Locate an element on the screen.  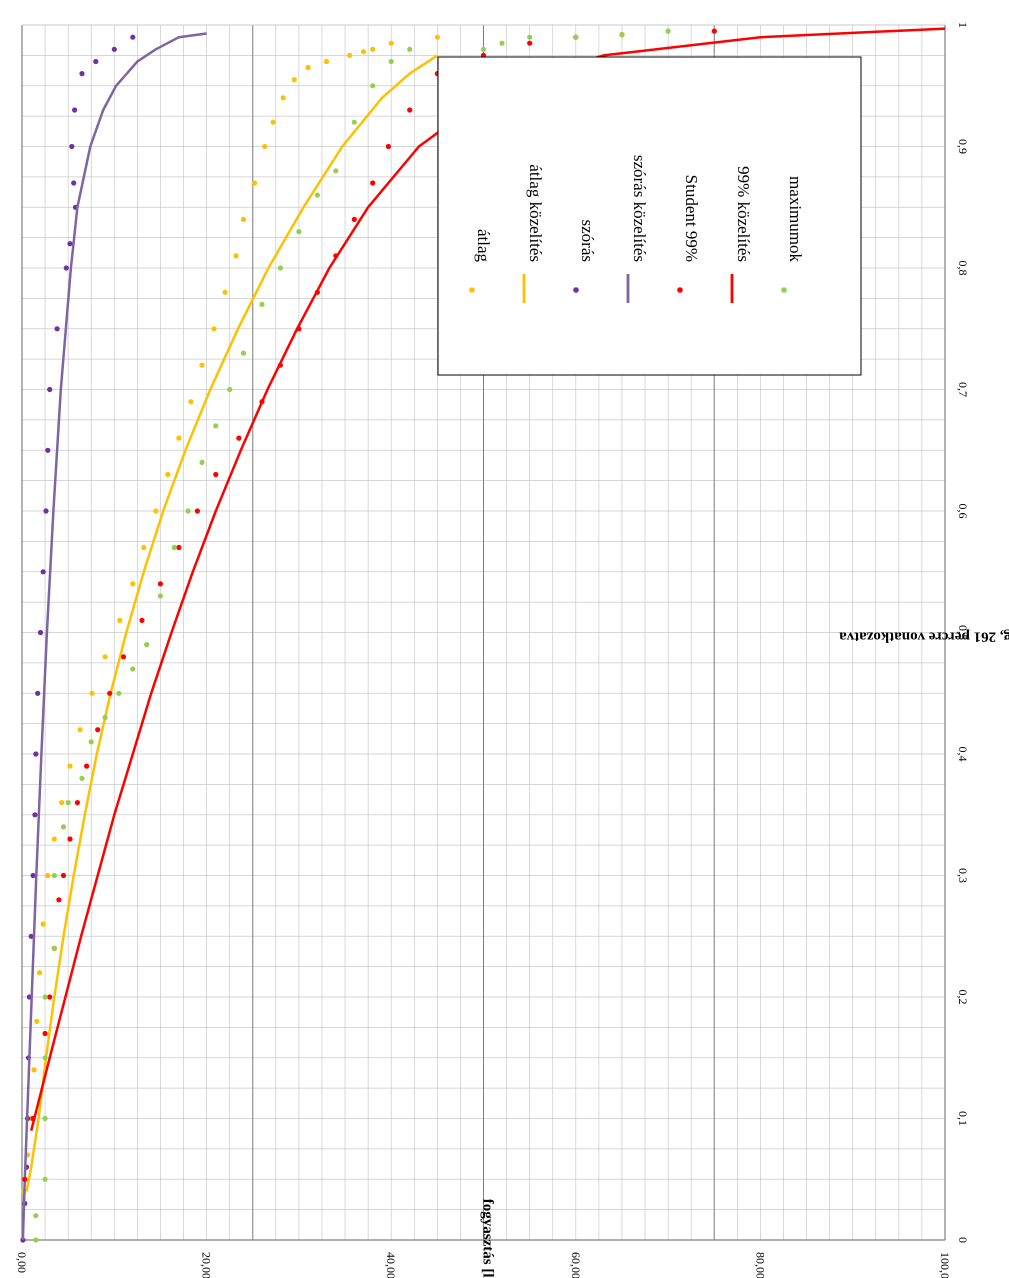
y-tick-label: 60,00 is located at coordinates (576, 1265).